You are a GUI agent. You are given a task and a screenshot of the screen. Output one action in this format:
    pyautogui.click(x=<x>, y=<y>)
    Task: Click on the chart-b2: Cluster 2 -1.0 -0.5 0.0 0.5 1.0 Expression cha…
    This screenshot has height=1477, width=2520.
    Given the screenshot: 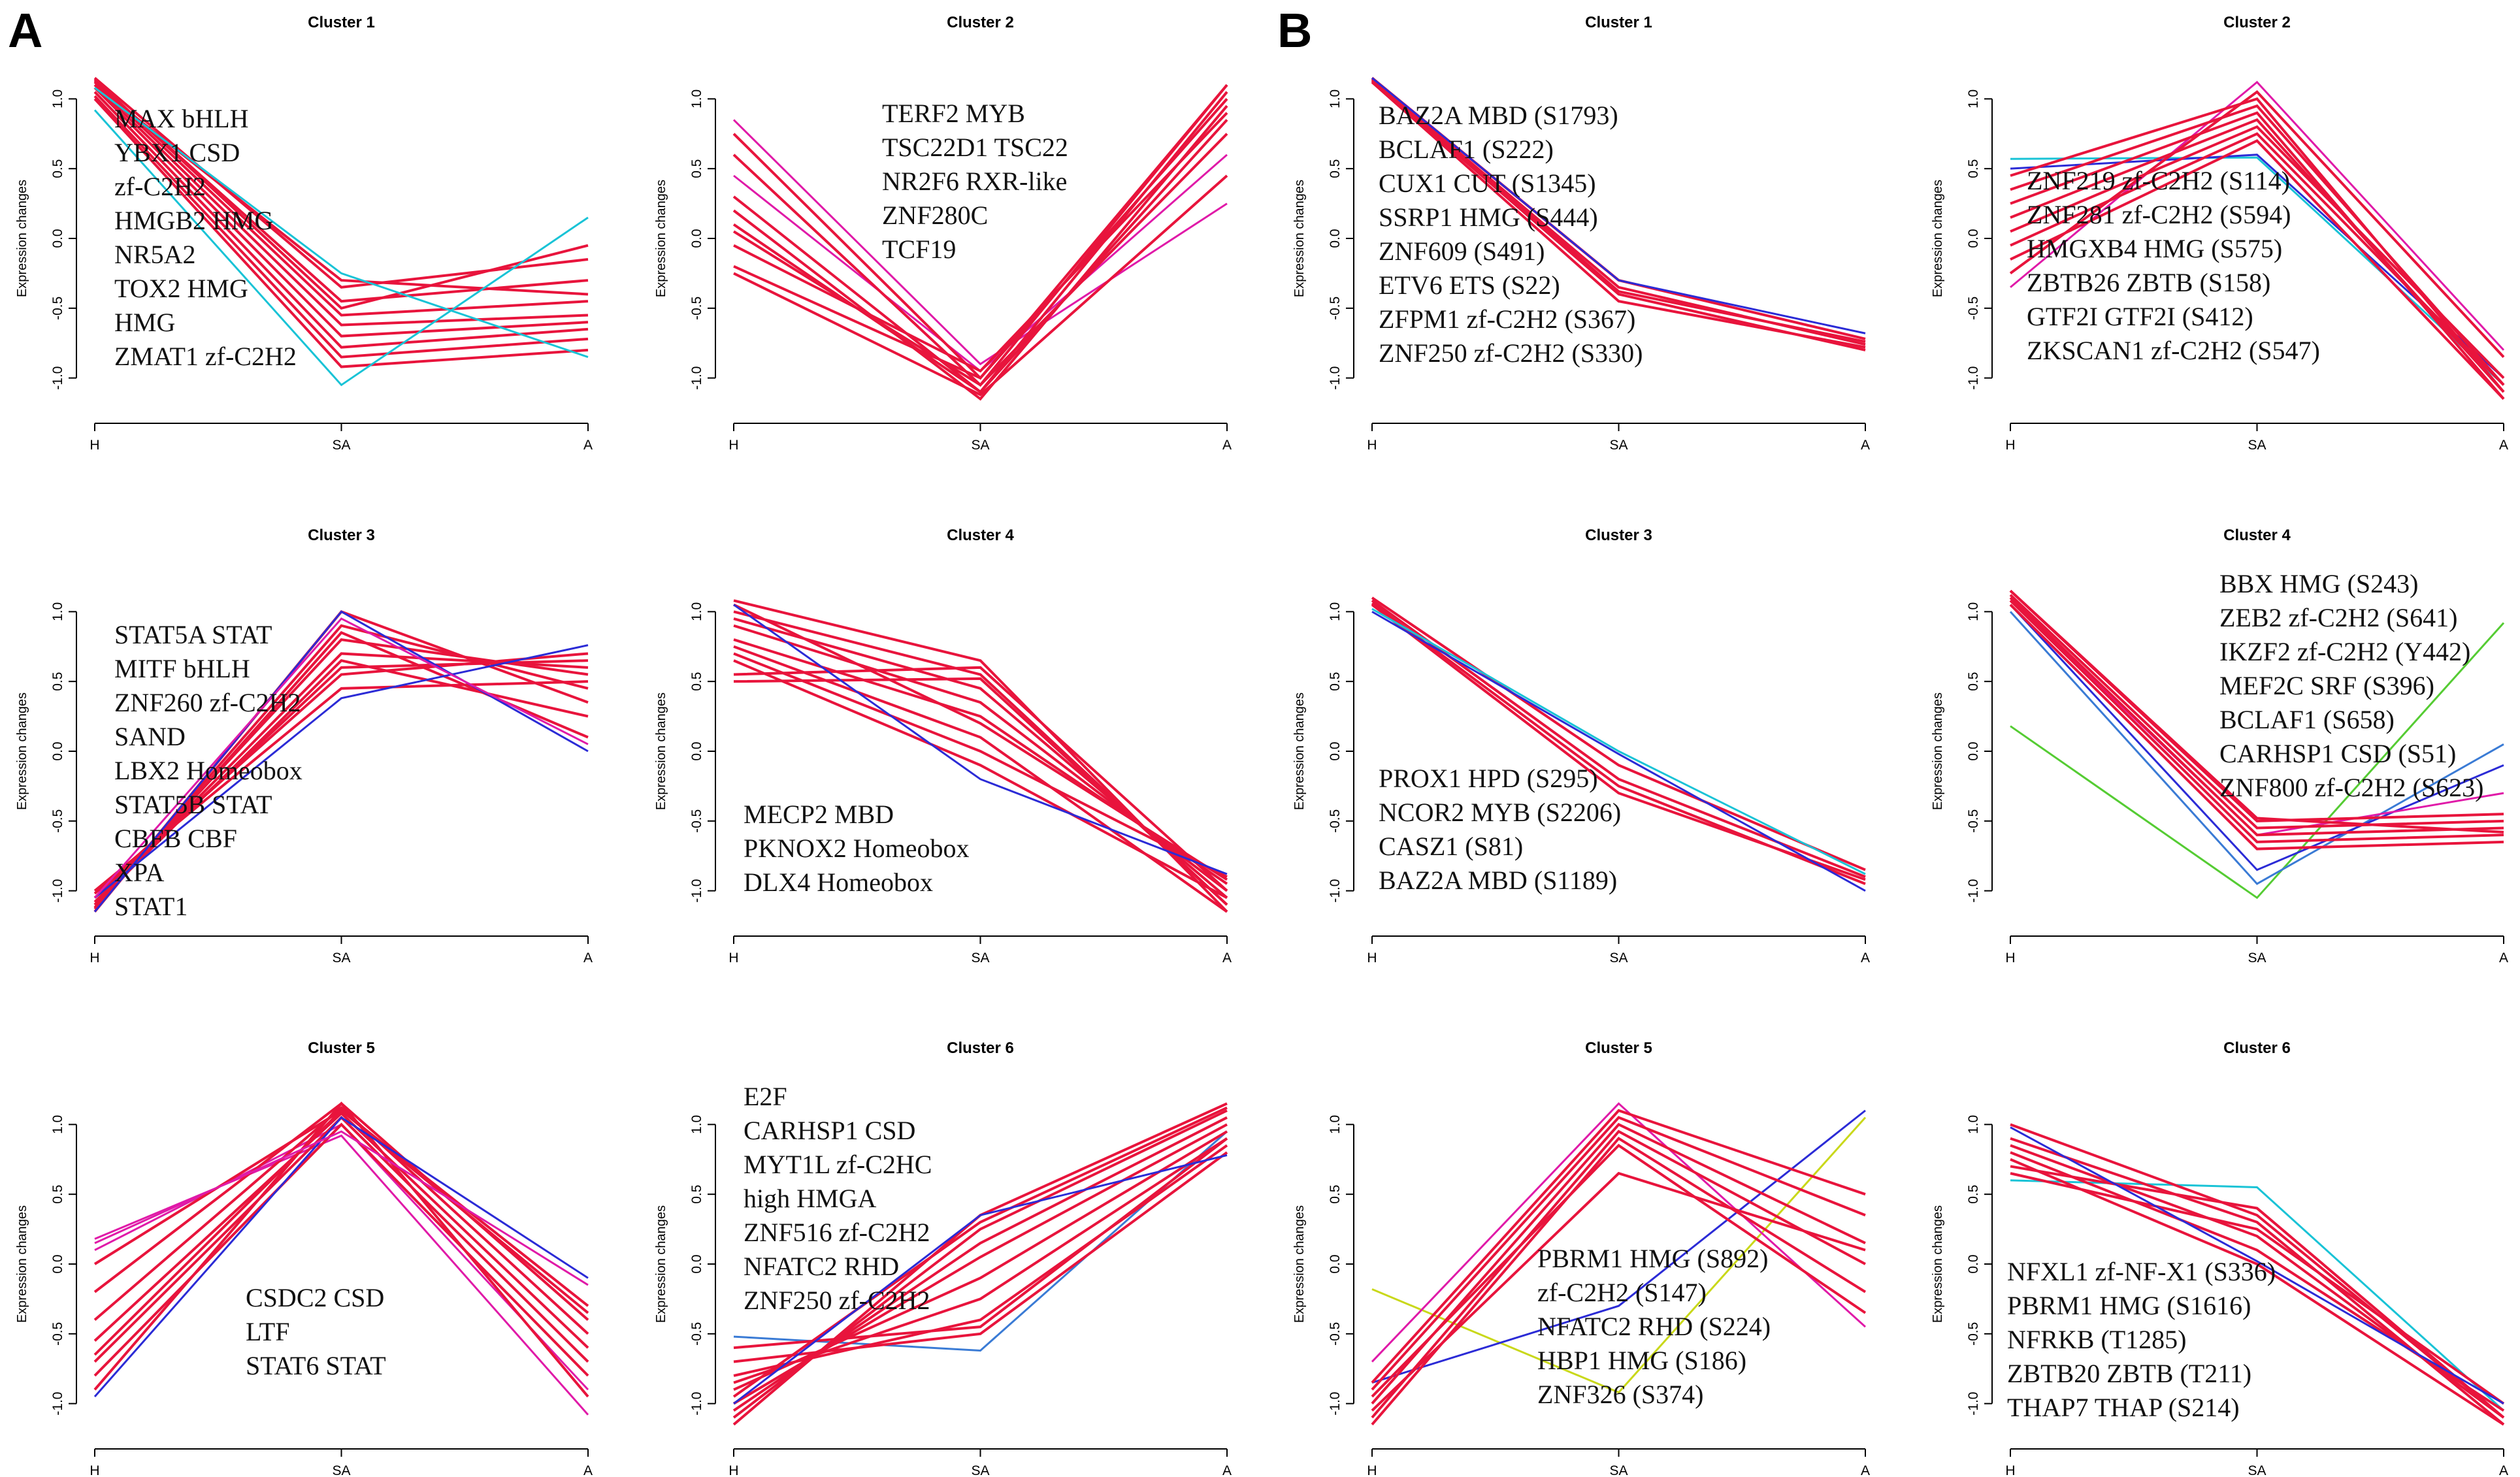 What is the action you would take?
    pyautogui.click(x=2219, y=233)
    